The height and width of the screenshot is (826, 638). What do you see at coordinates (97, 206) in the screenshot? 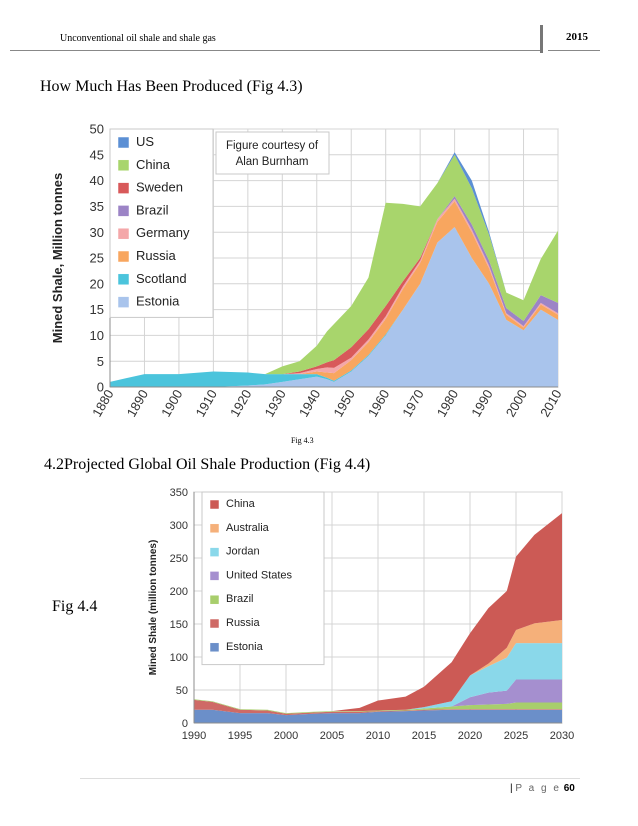
I see `chart1-y-tick: 35` at bounding box center [97, 206].